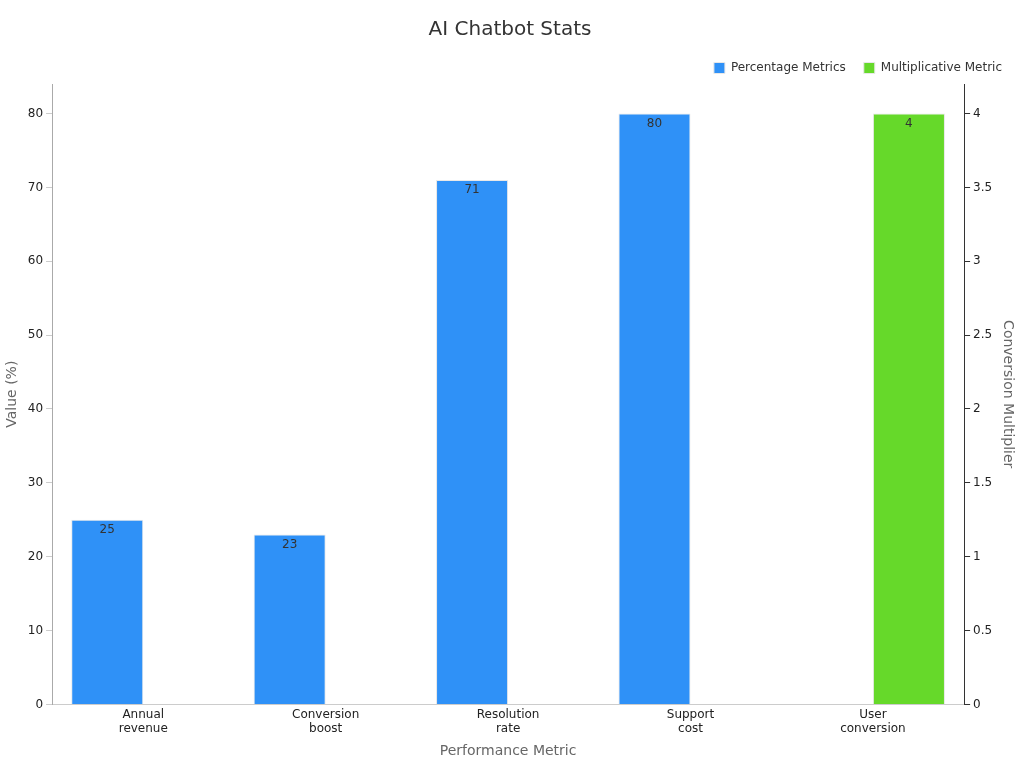 This screenshot has height=768, width=1024. What do you see at coordinates (909, 122) in the screenshot?
I see `data-label: 4` at bounding box center [909, 122].